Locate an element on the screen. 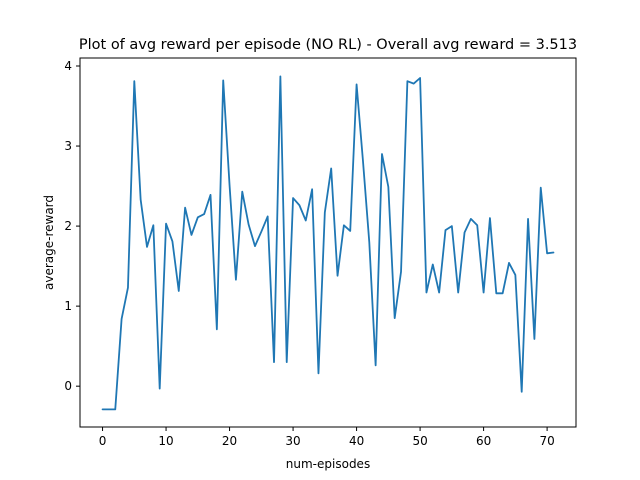  x-tick-label: 20 is located at coordinates (229, 441).